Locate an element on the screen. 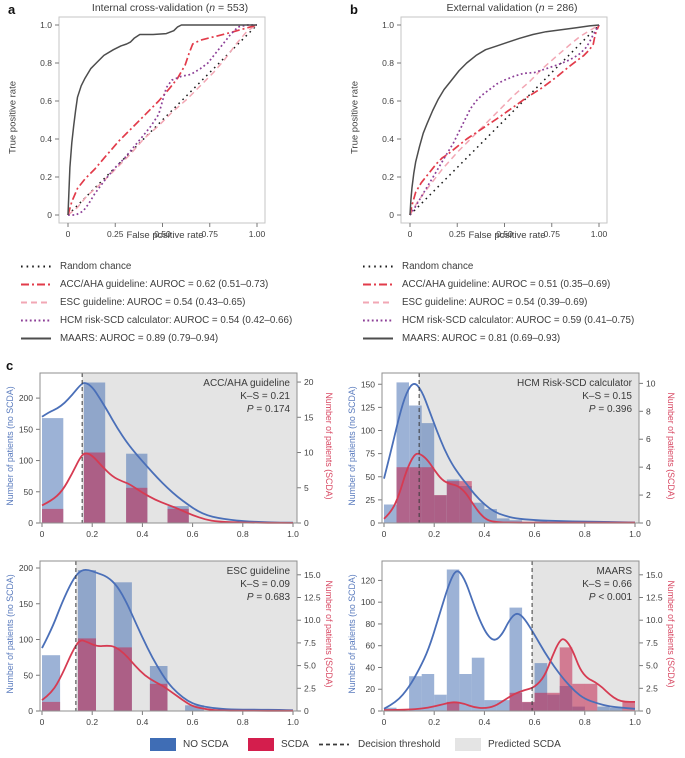  hist-accaha-chart: 0 0.2 0.4 0.6 0.8 1.0 0 50 100 150 200 0 5 10 15 20 is located at coordinates (171, 459).